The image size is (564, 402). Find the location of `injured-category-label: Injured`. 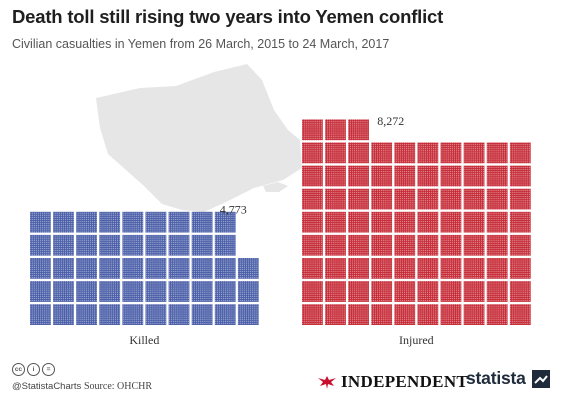

injured-category-label: Injured is located at coordinates (416, 340).